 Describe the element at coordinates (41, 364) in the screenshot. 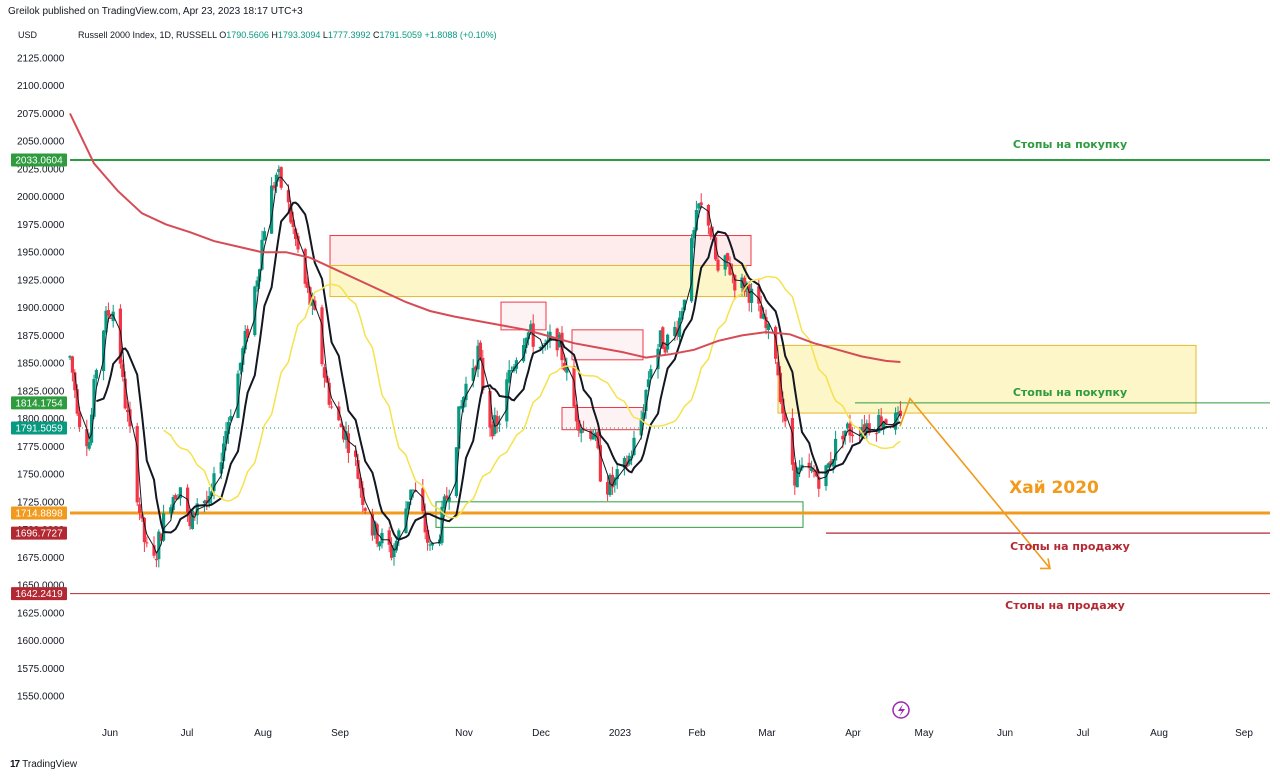

I see `y-tick-label: 1850.0000` at that location.